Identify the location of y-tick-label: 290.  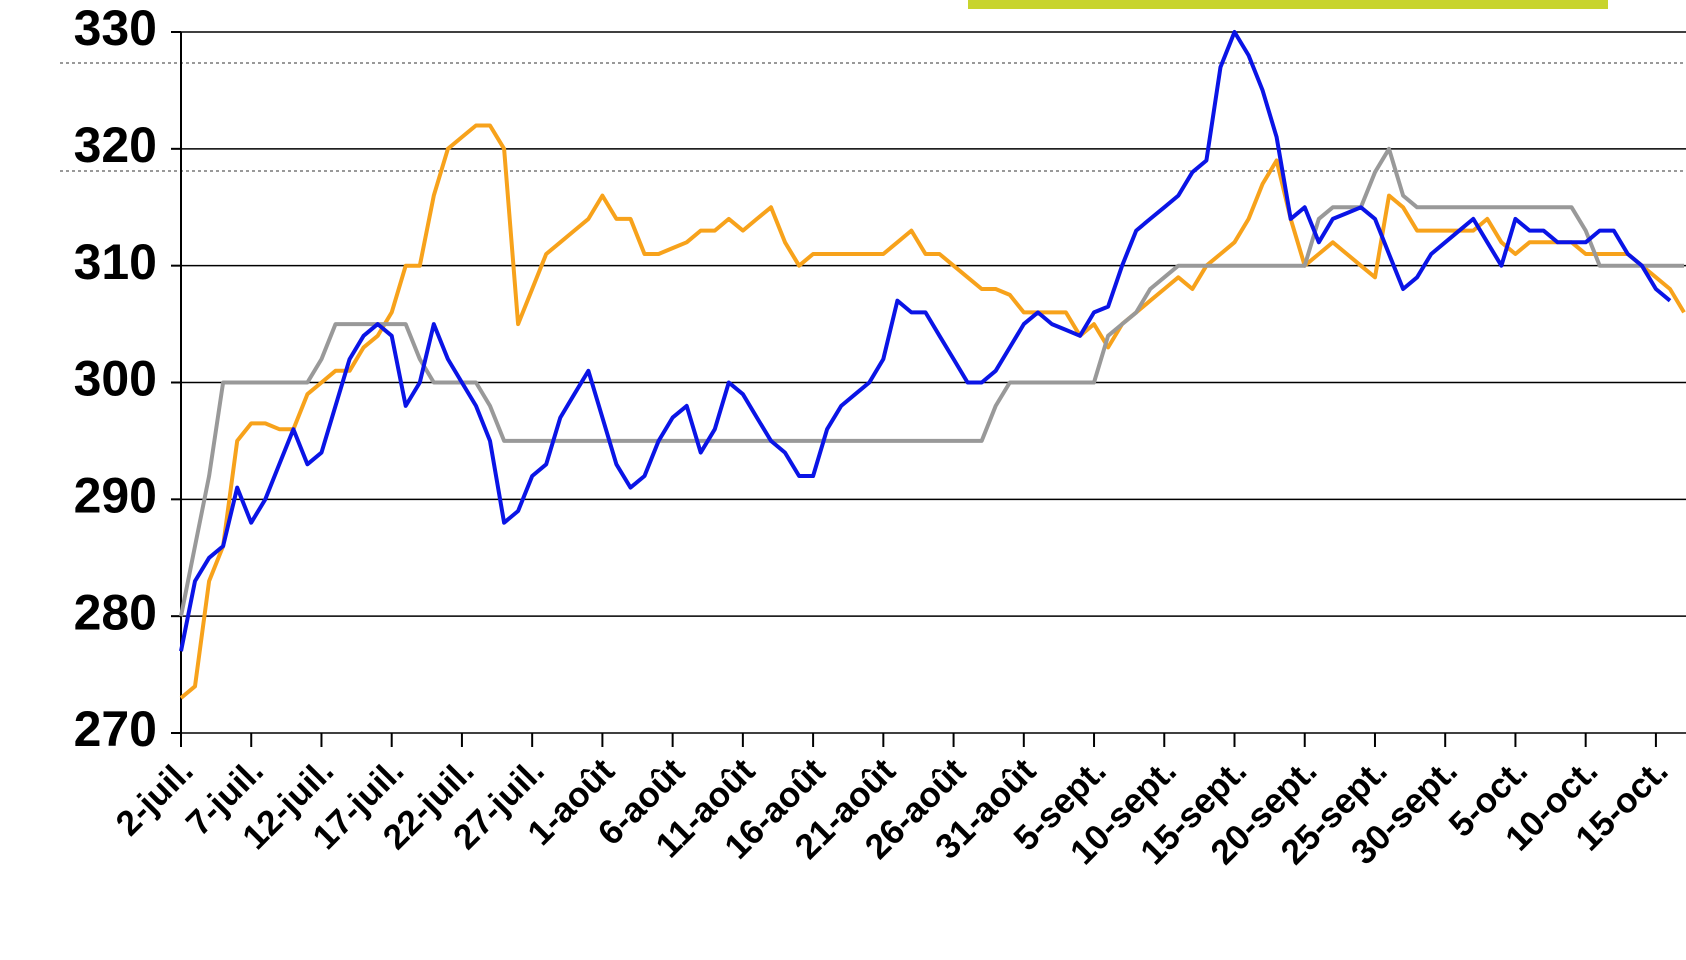
(115, 496).